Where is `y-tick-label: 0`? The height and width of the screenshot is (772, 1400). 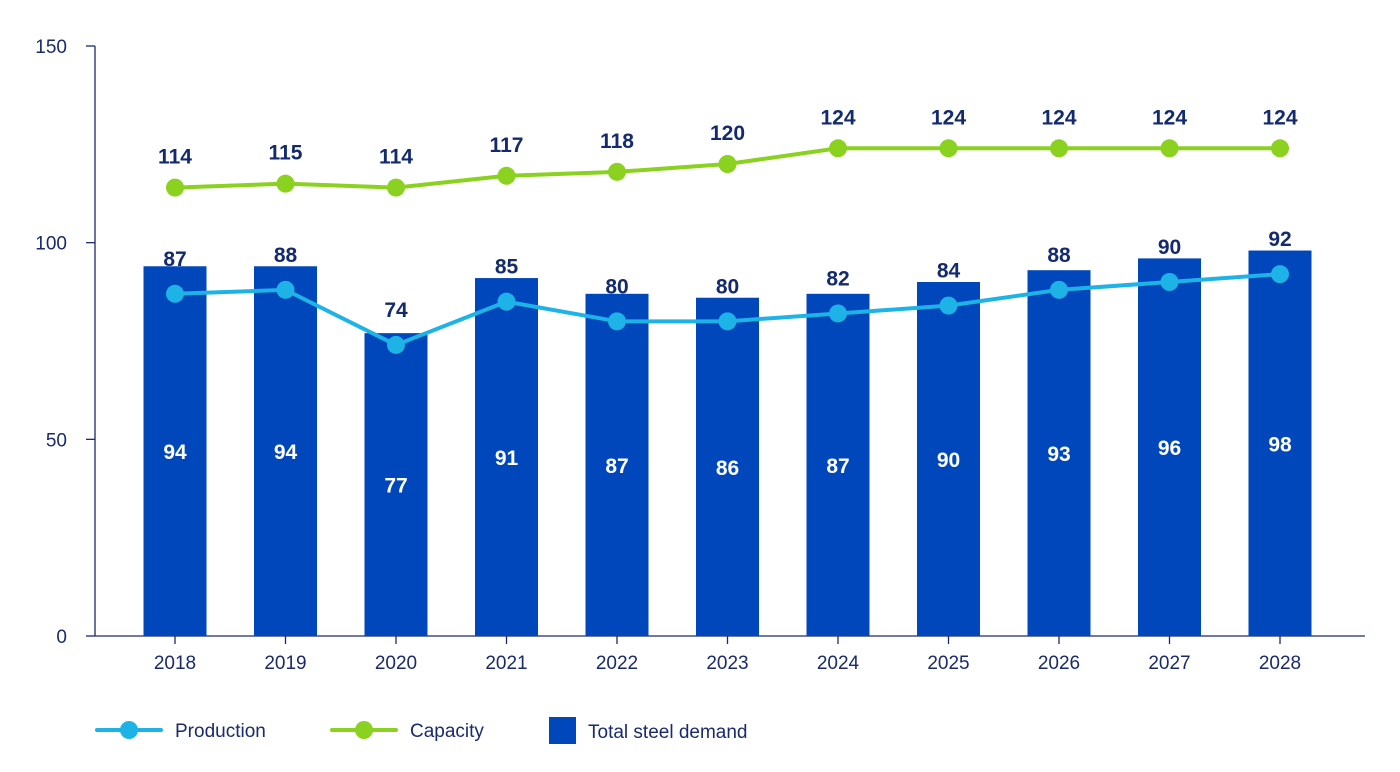
y-tick-label: 0 is located at coordinates (61, 637).